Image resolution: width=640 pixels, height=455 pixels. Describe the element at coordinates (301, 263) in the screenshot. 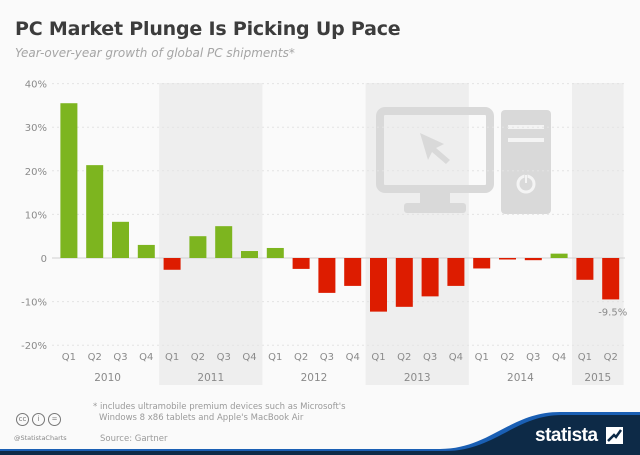

I see `bar-Q2-2012` at that location.